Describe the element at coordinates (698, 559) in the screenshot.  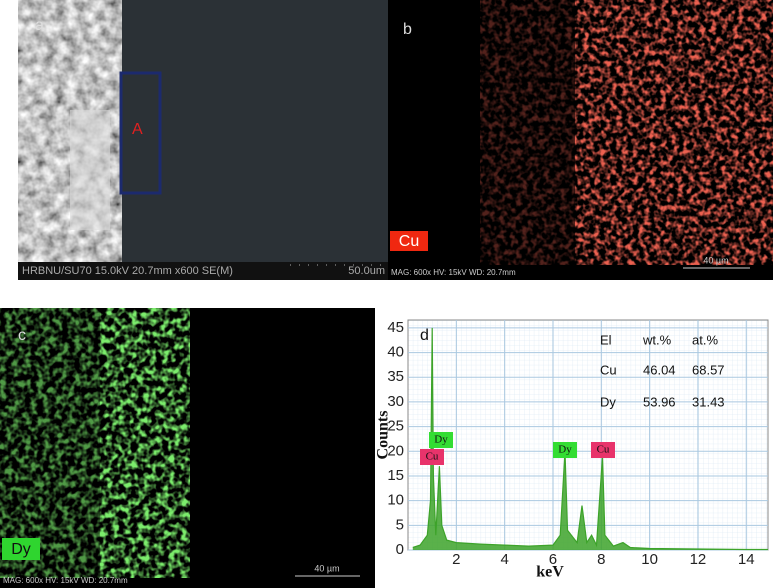
I see `x-tick-label: 12` at that location.